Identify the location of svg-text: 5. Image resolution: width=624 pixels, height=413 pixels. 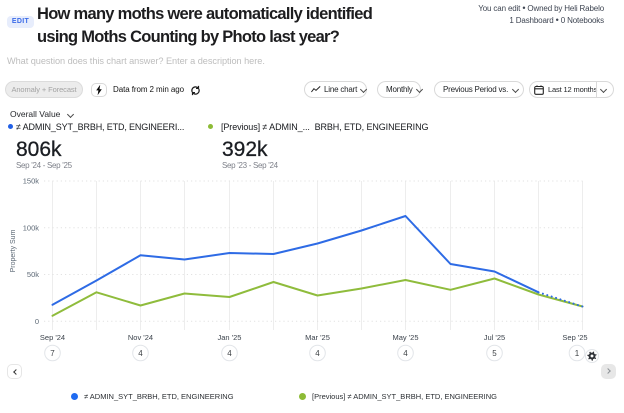
(494, 353).